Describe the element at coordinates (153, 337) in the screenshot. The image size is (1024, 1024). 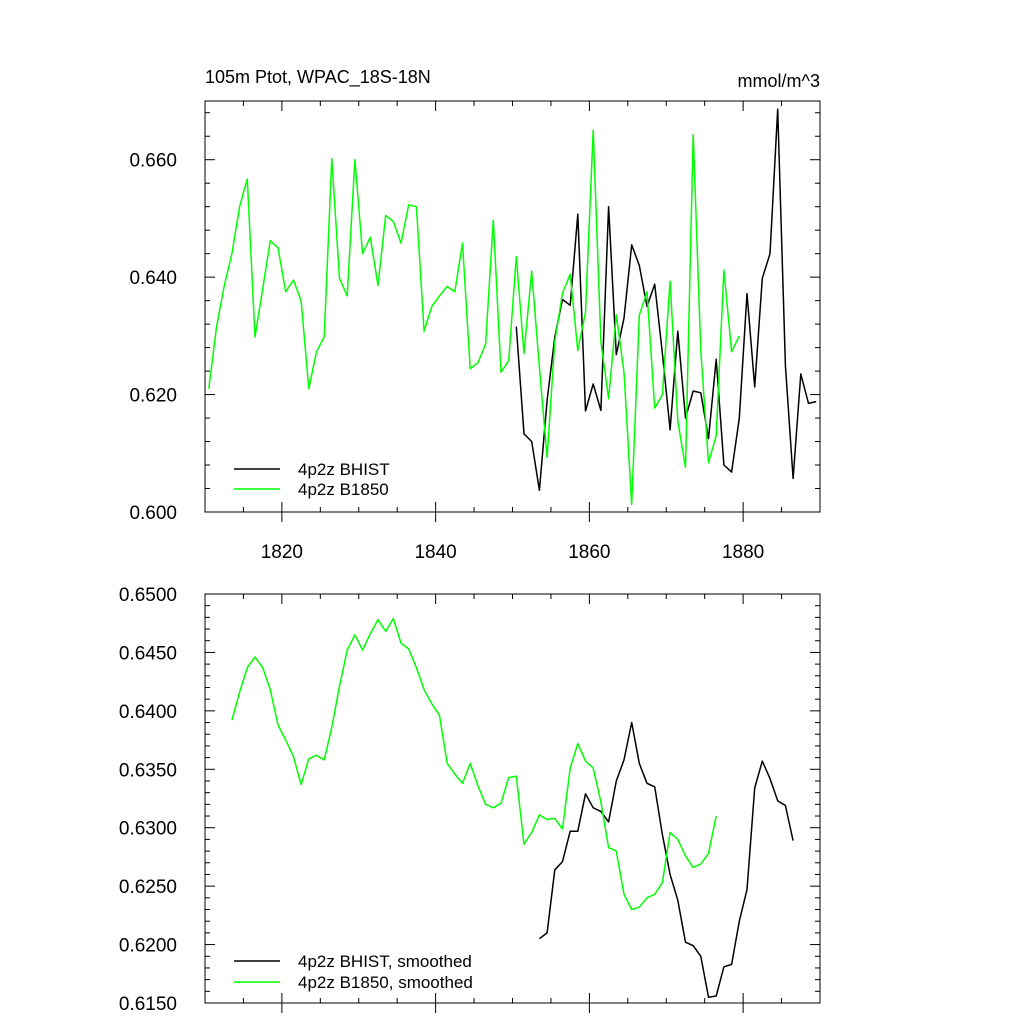
I see `top-panel-y-tick-labels: 0.600 0.620 0.640 0.660` at that location.